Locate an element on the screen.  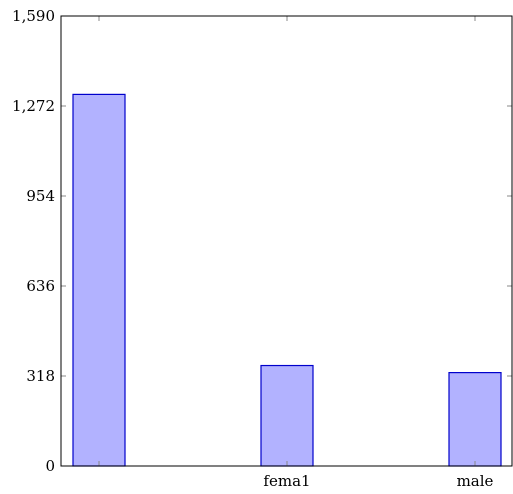
y-tick-label: 954 is located at coordinates (40, 196).